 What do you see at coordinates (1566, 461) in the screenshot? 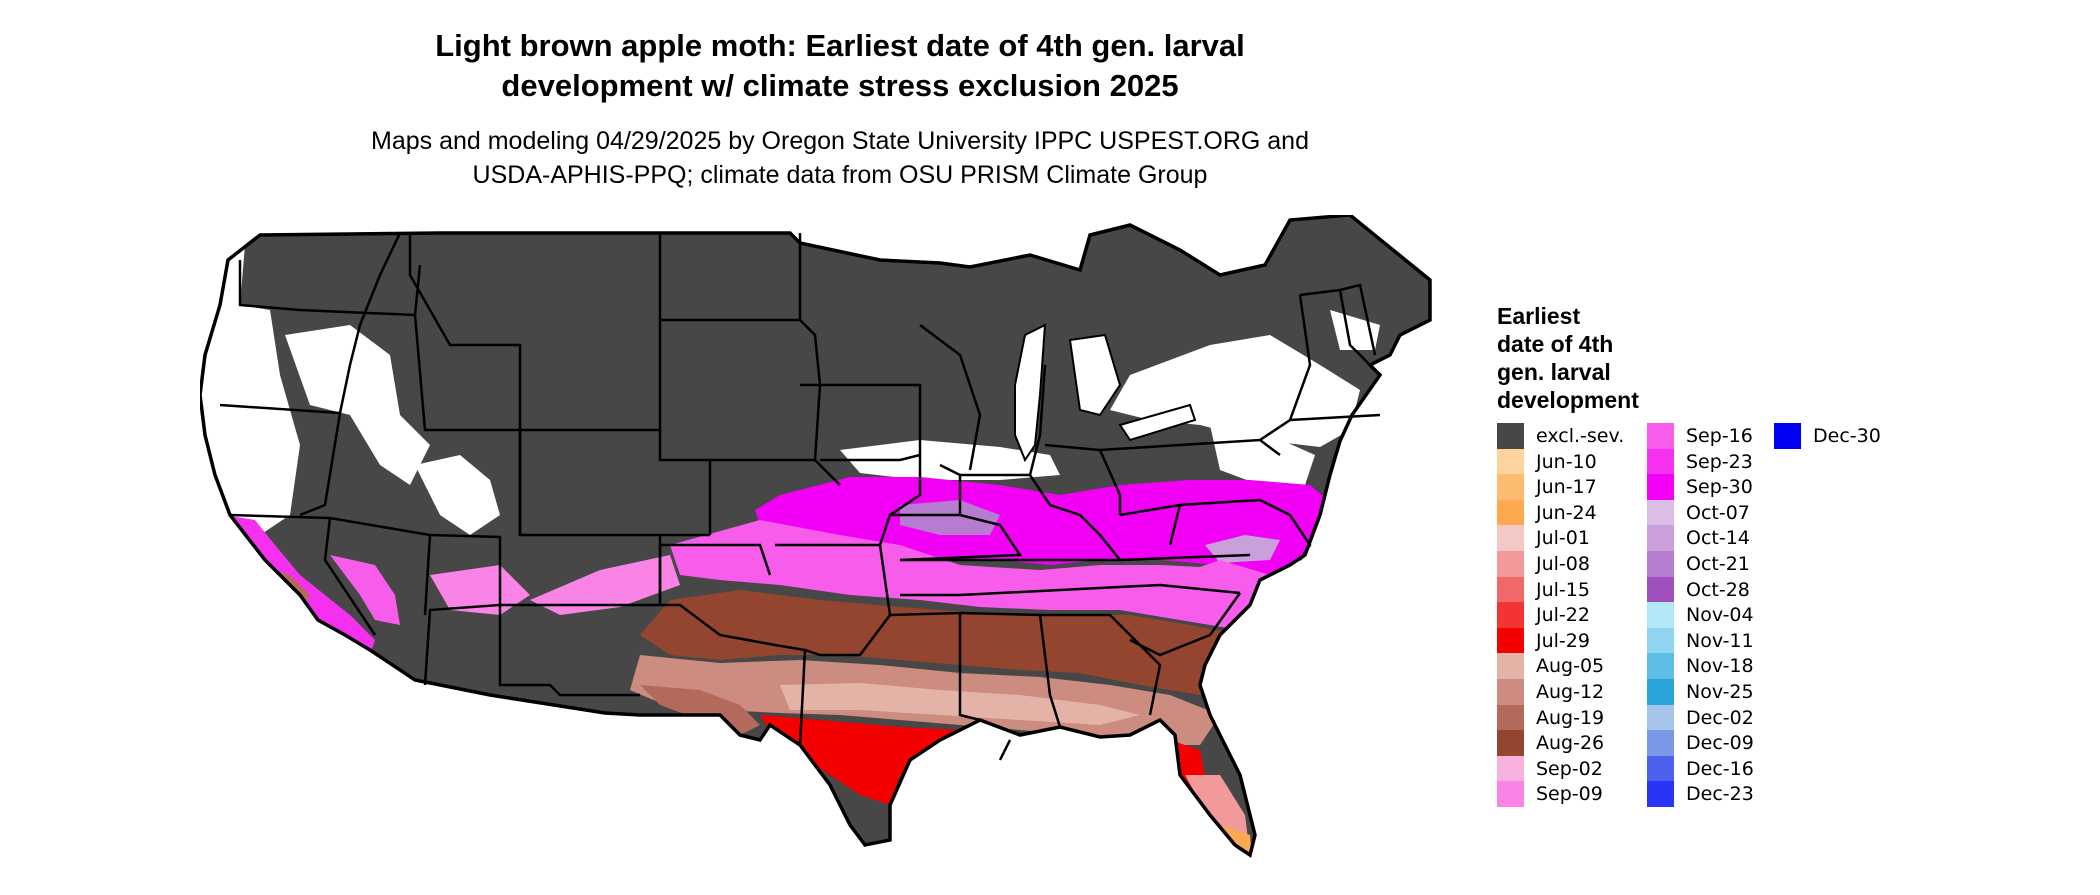
I see `legend-label: Jun-10` at bounding box center [1566, 461].